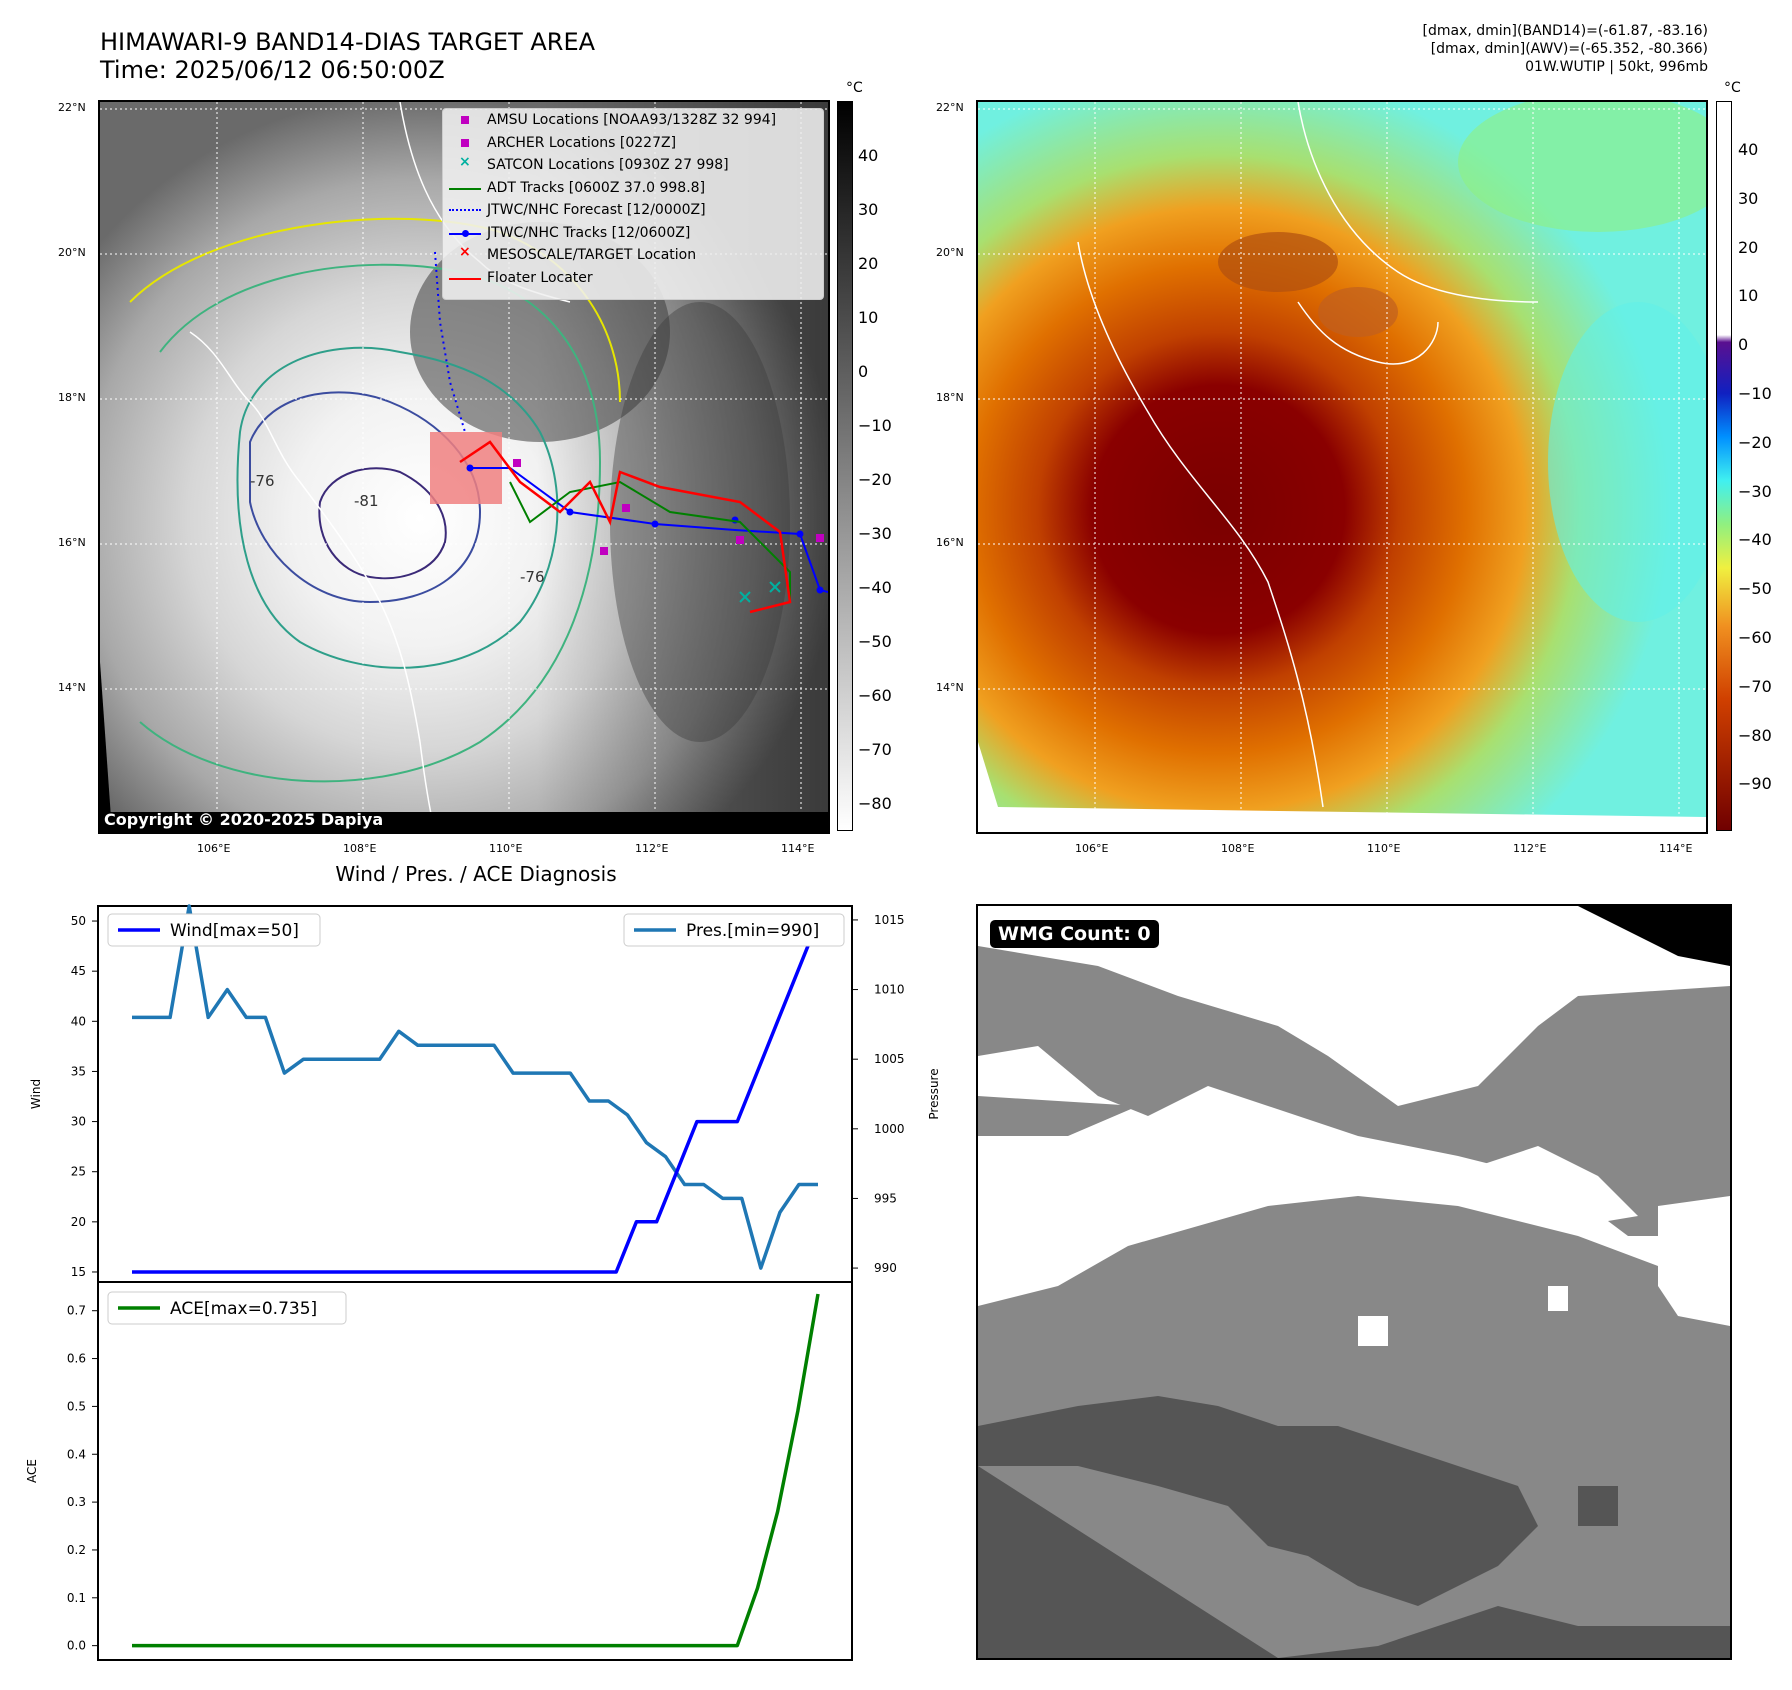 This screenshot has width=1792, height=1690. Describe the element at coordinates (450, 342) in the screenshot. I see `jtwc-forecast-track` at that location.